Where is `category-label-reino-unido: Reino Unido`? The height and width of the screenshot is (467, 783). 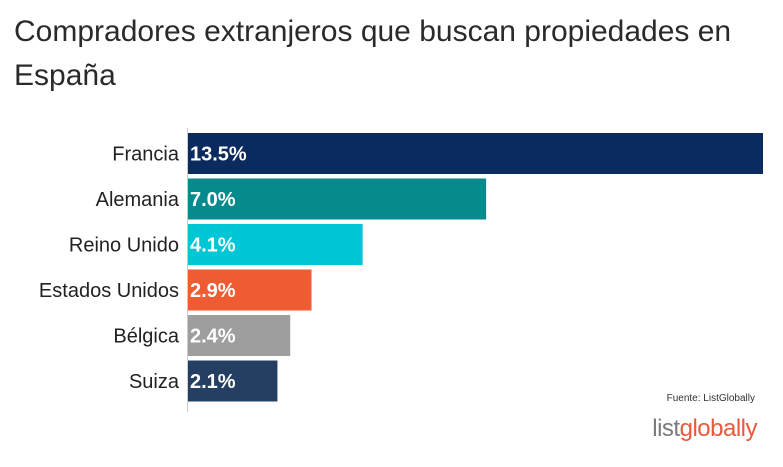 category-label-reino-unido: Reino Unido is located at coordinates (124, 246).